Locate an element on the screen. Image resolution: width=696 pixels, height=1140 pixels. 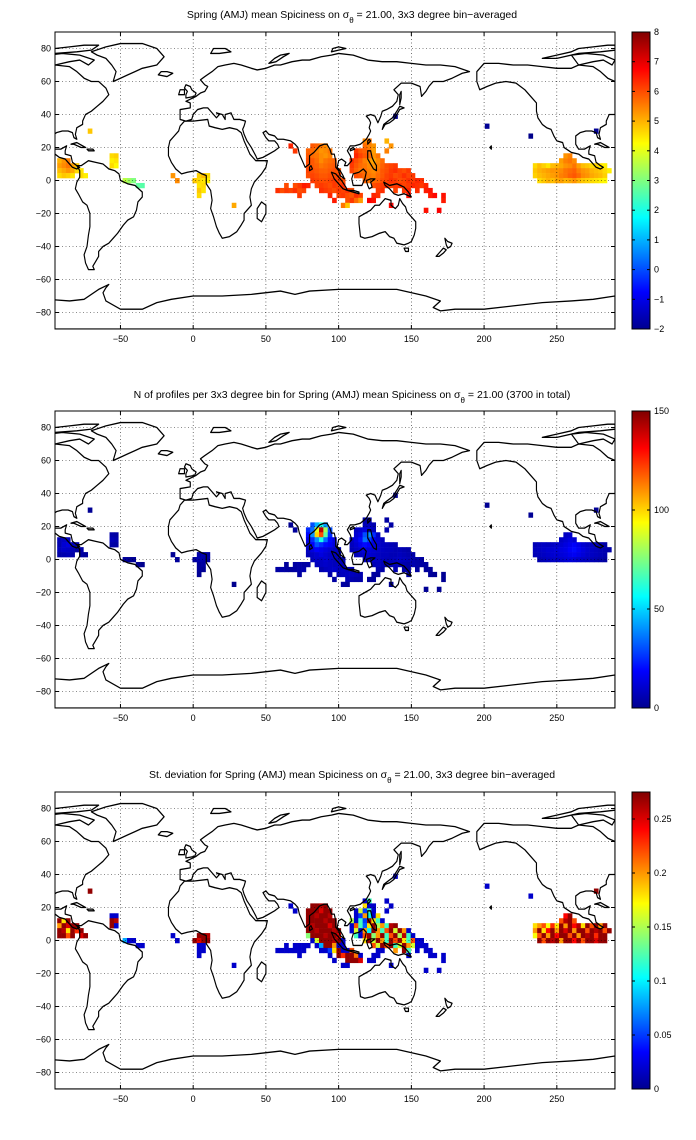
y-tick-label: 20 is located at coordinates (46, 908).